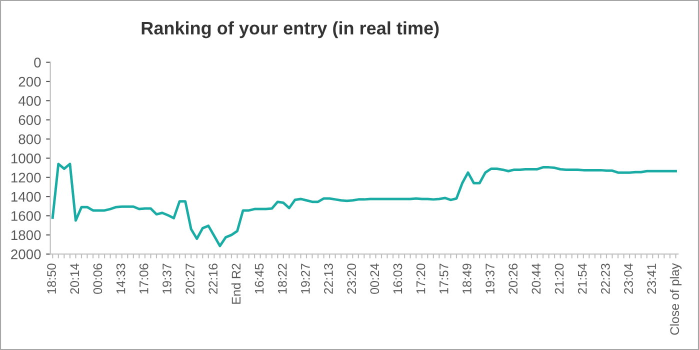 This screenshot has height=350, width=699. Describe the element at coordinates (190, 279) in the screenshot. I see `x-tick-label: 20:27` at that location.